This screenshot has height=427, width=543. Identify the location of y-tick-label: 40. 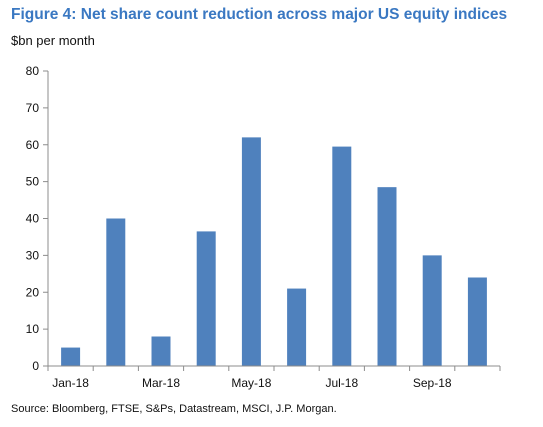
(33, 219).